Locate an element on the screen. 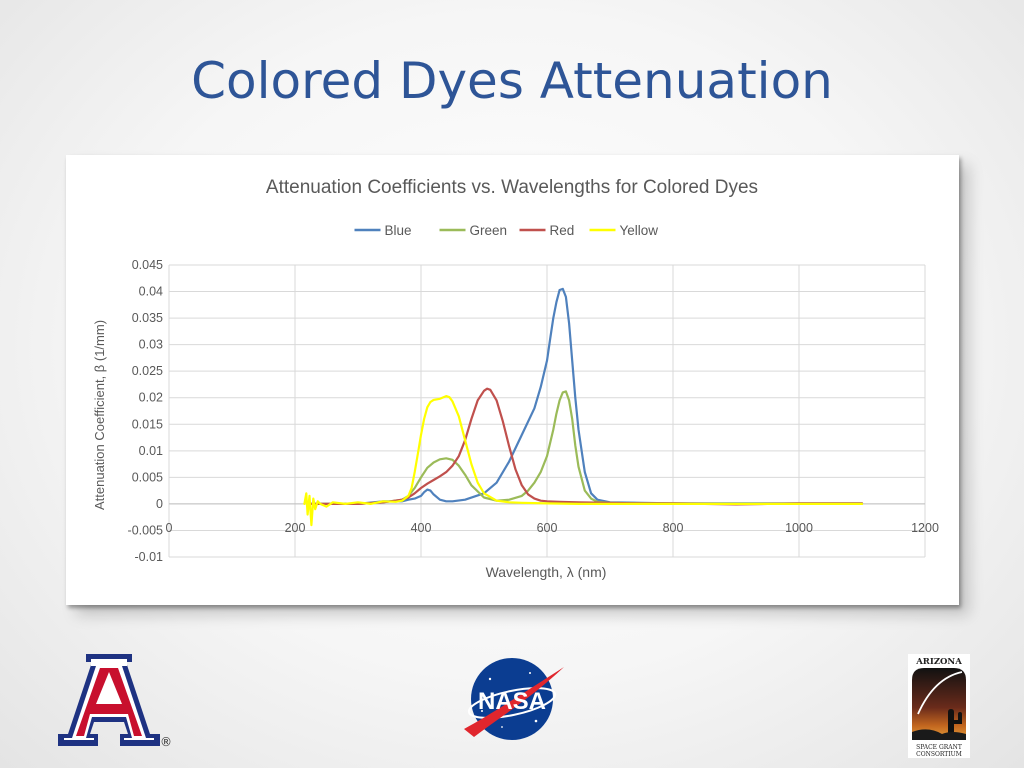  legend-label-blue: Blue is located at coordinates (398, 230).